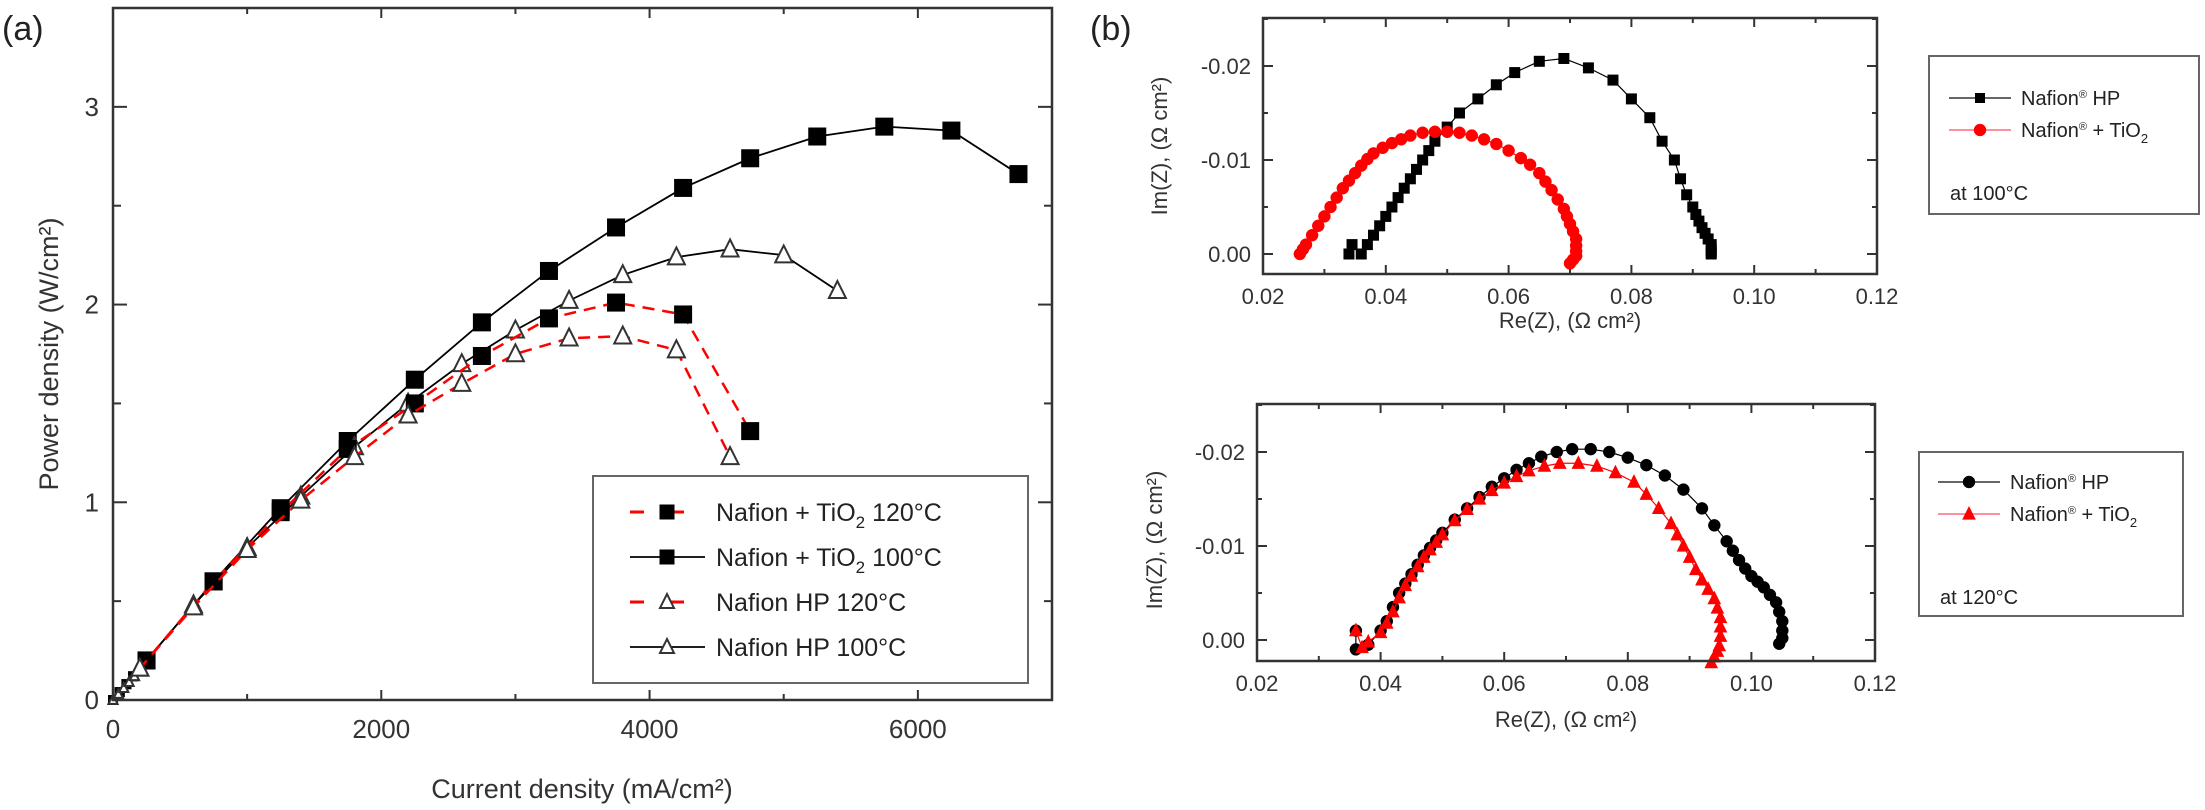  What do you see at coordinates (903, 558) in the screenshot?
I see `legend-label-tail: 100°C` at bounding box center [903, 558].